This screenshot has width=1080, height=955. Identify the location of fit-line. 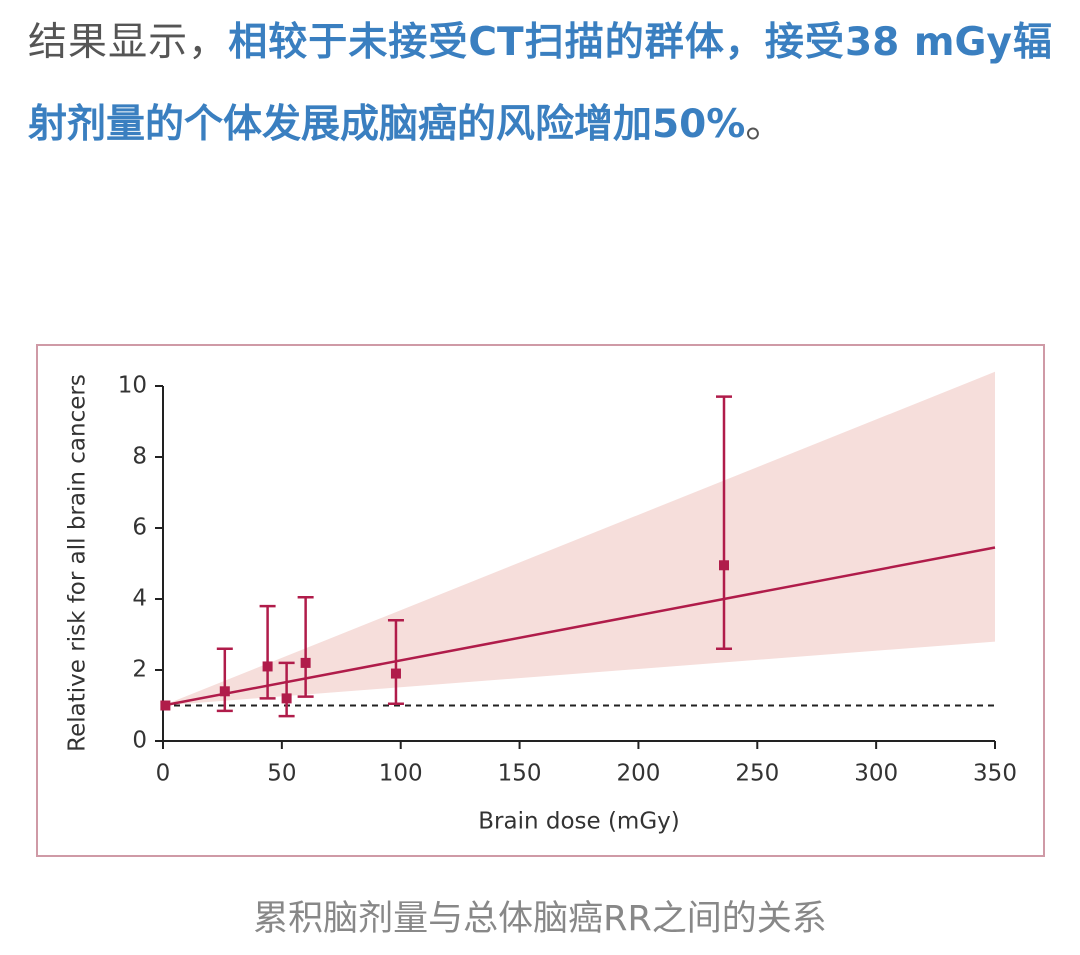
(579, 626).